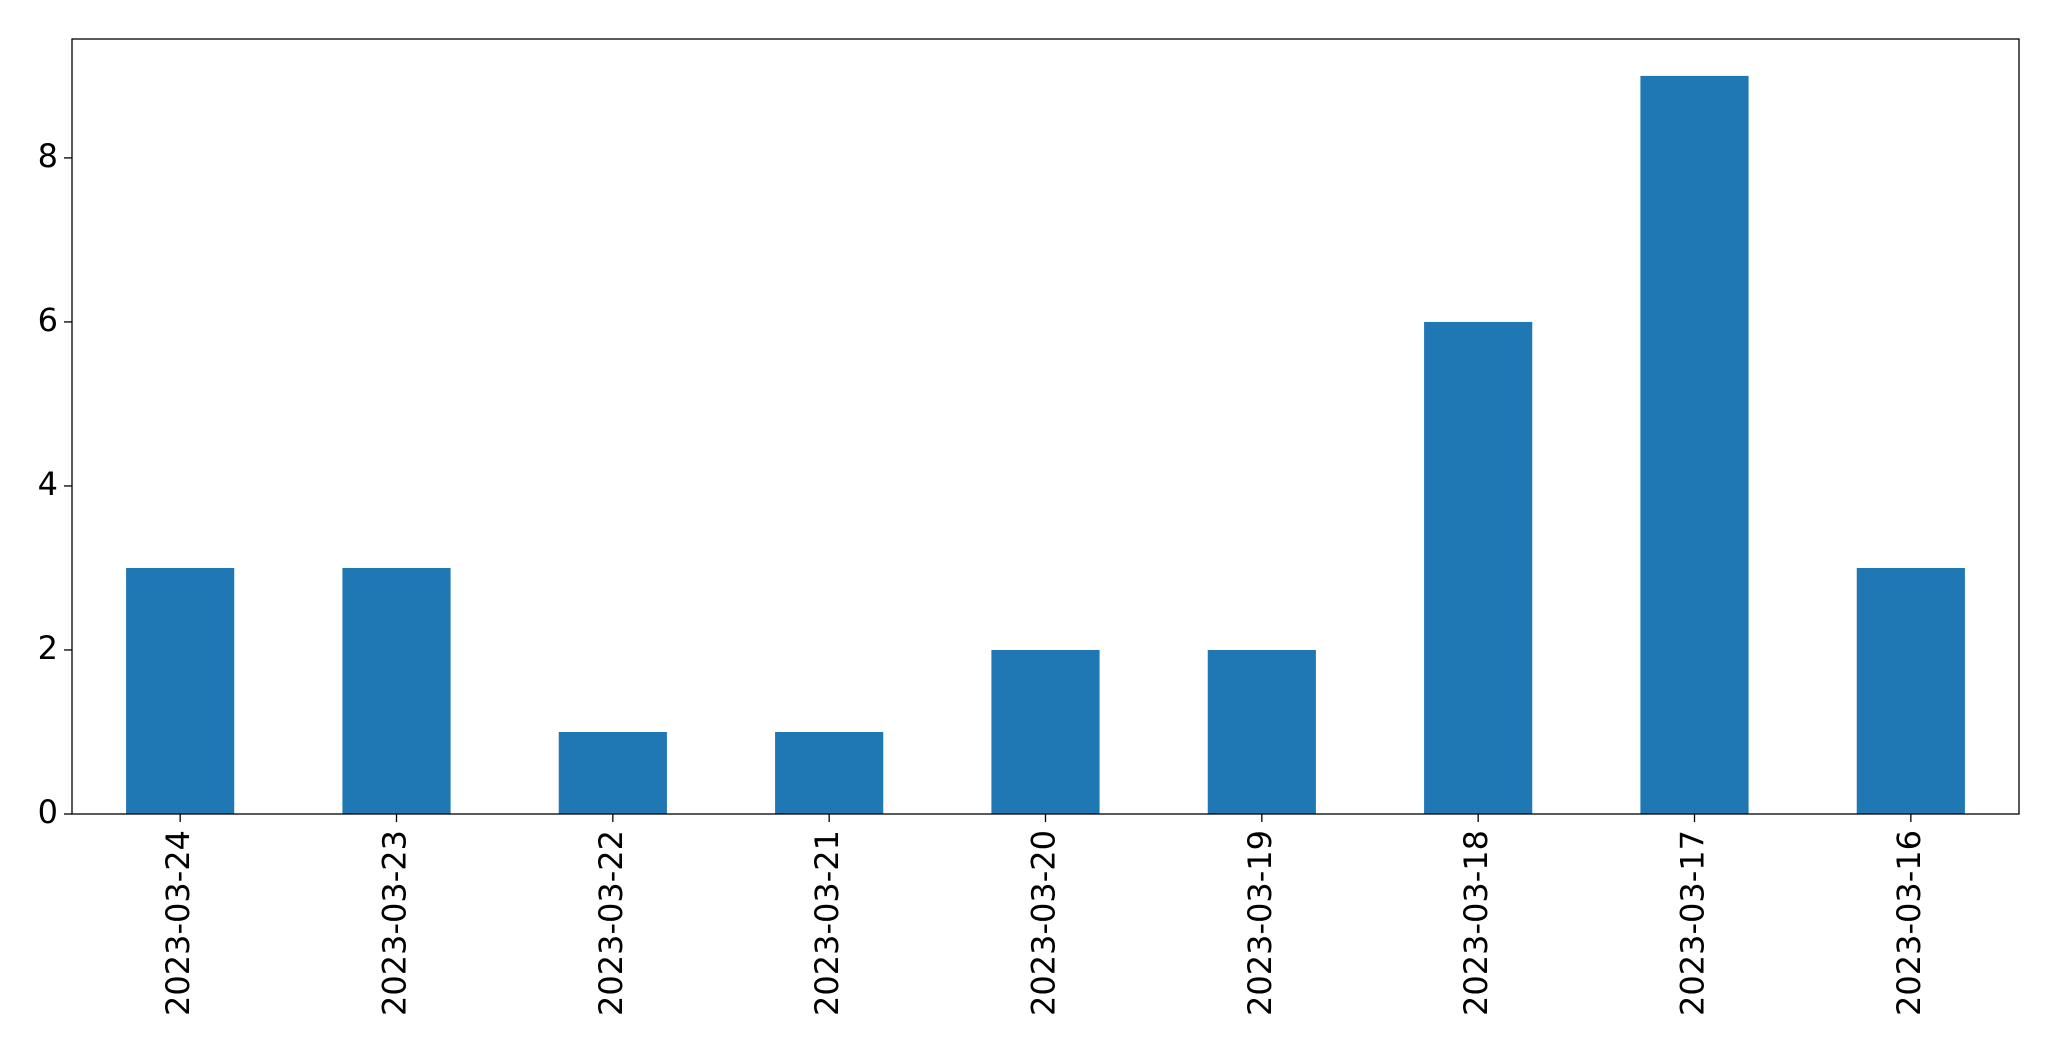 This screenshot has width=2049, height=1061. What do you see at coordinates (611, 923) in the screenshot?
I see `x-tick-label: 2023-03-22` at bounding box center [611, 923].